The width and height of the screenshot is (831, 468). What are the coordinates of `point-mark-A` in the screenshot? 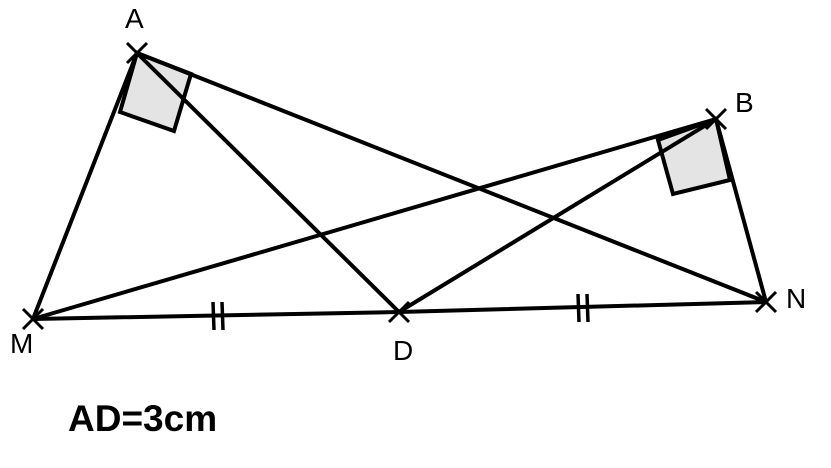 It's located at (137, 53).